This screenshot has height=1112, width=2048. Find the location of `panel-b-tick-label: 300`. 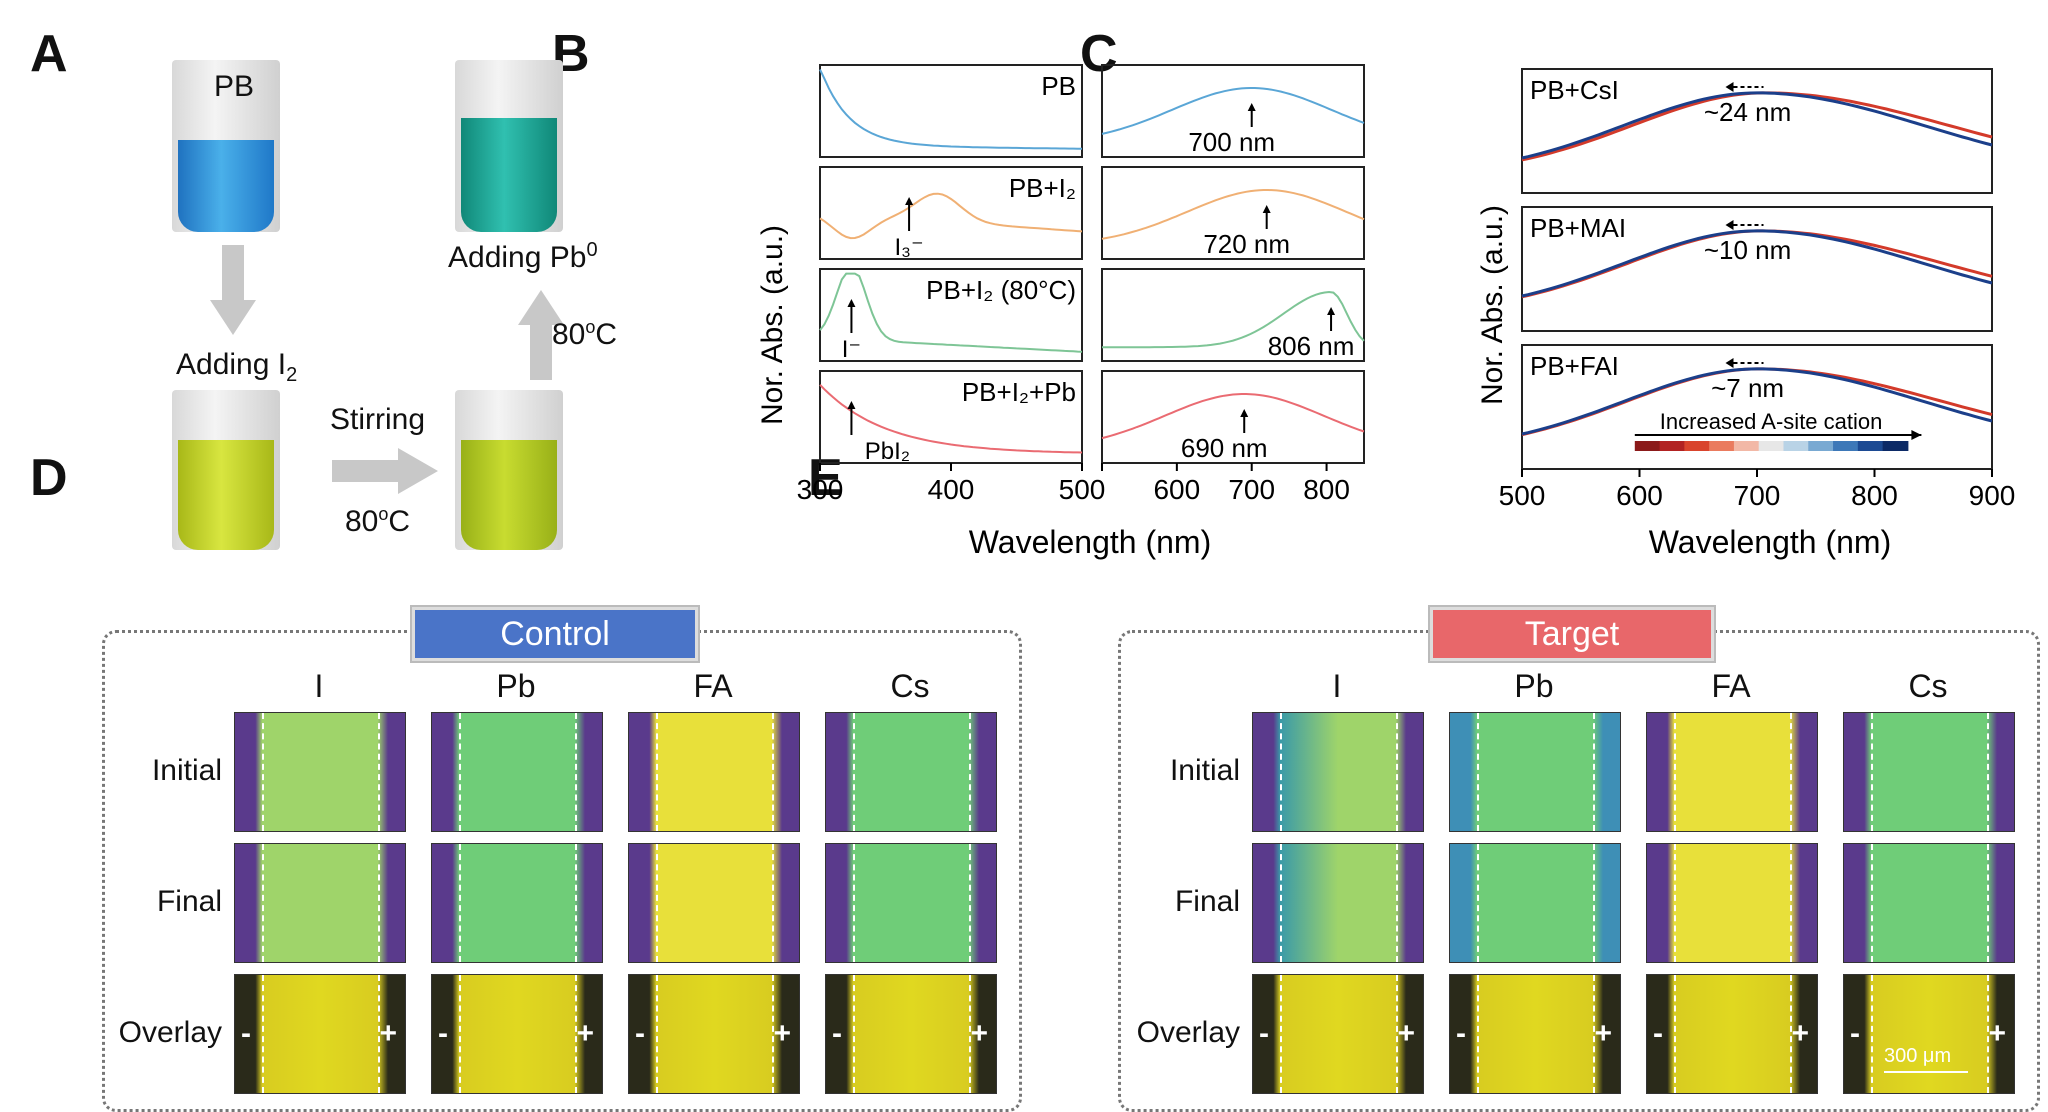

panel-b-tick-label: 300 is located at coordinates (820, 489).